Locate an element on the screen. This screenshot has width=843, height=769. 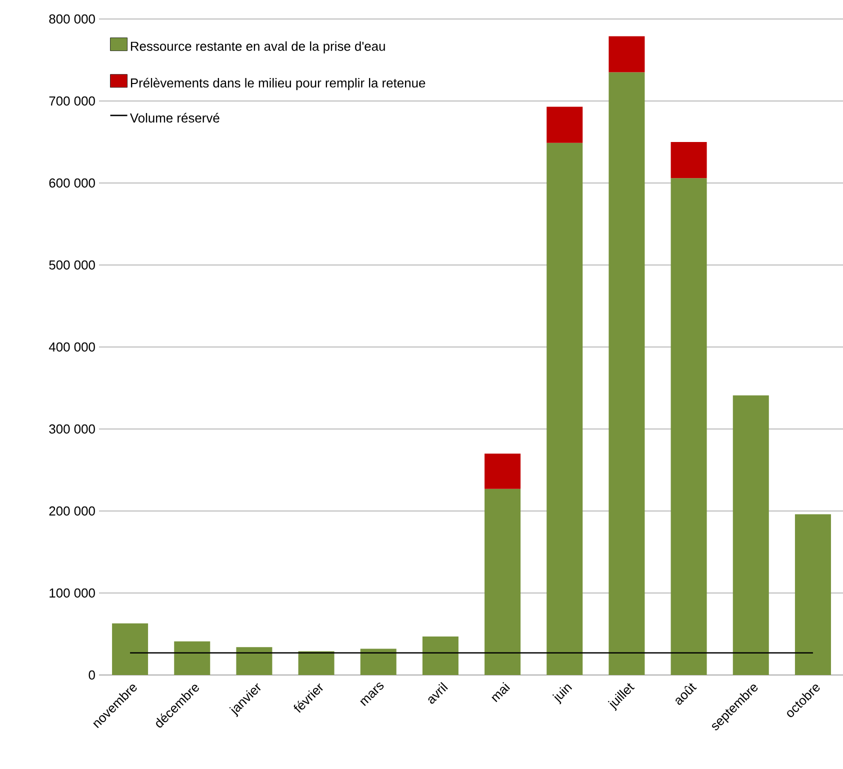
x-tick-label: août is located at coordinates (686, 694).